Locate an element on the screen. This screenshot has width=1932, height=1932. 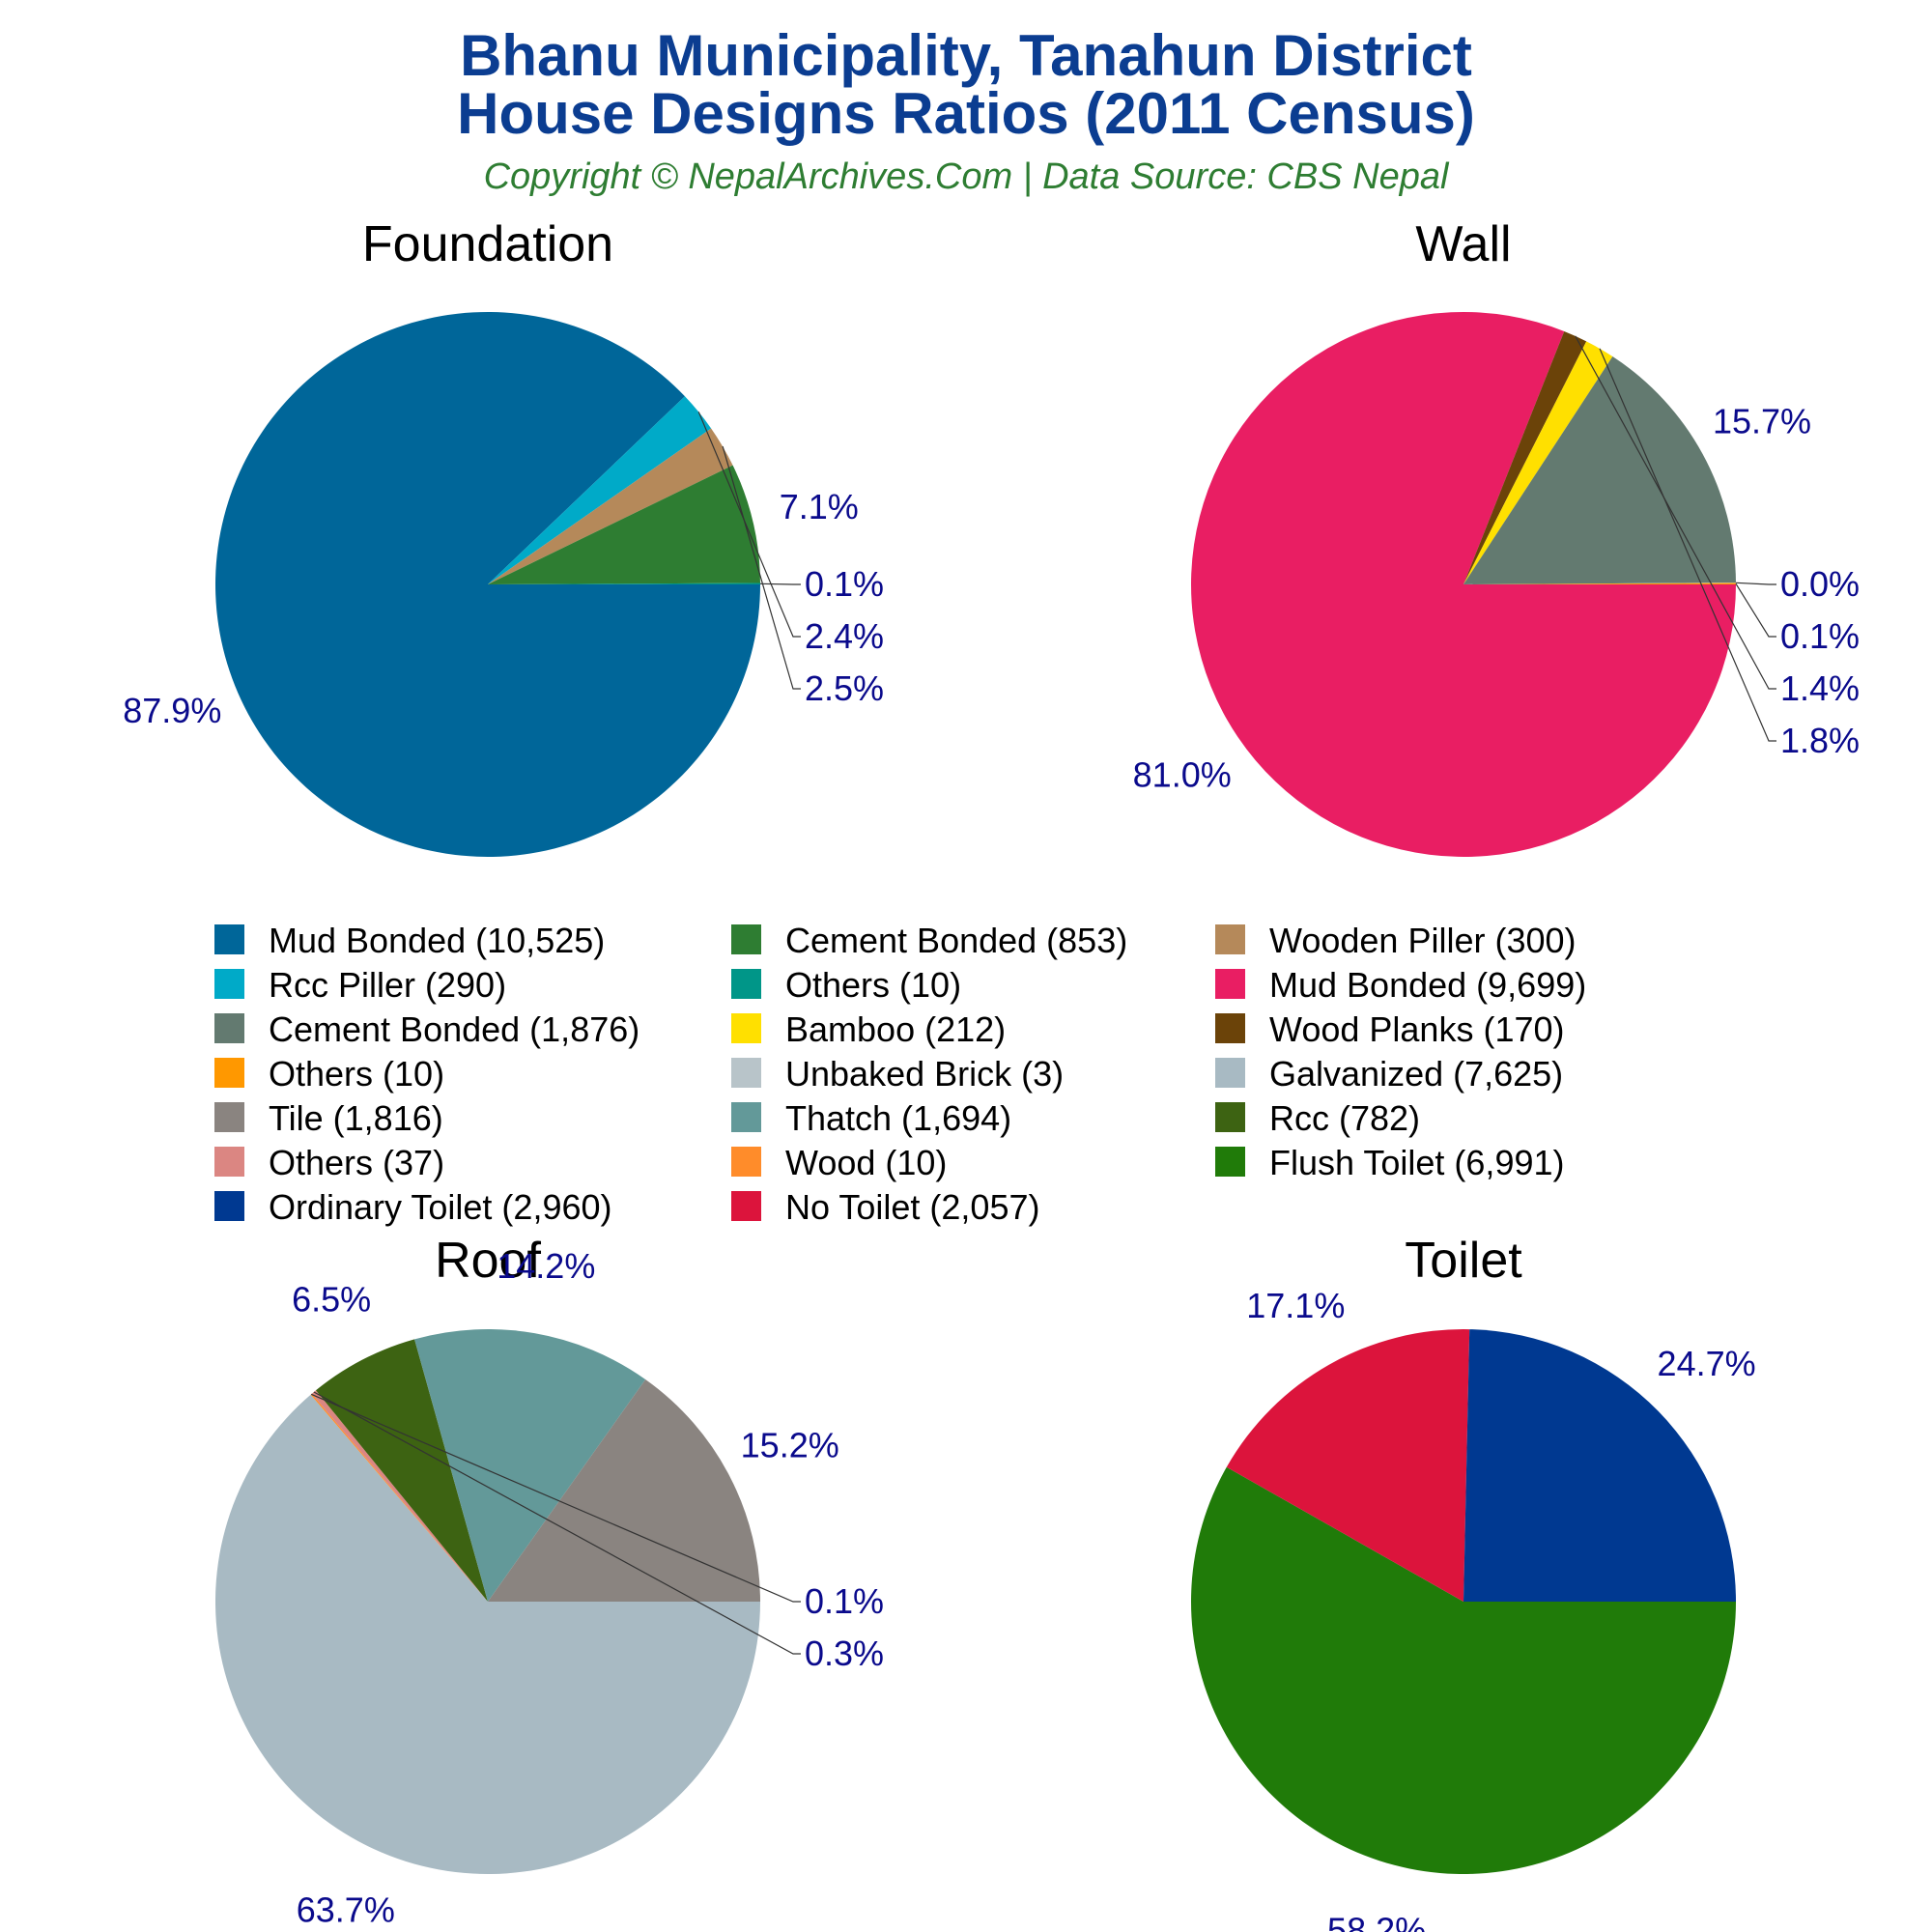
legend-item: Mud Bonded (9,699) is located at coordinates (1400, 985).